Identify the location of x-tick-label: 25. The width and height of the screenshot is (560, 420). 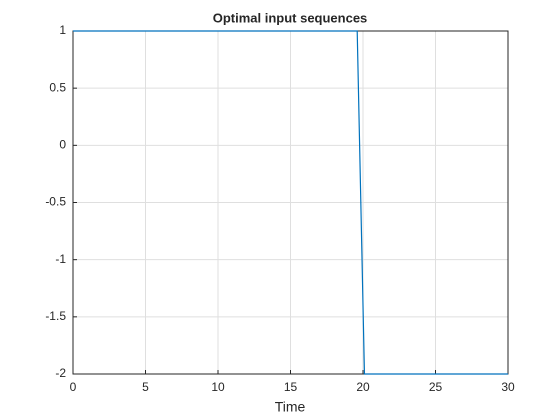
(436, 387).